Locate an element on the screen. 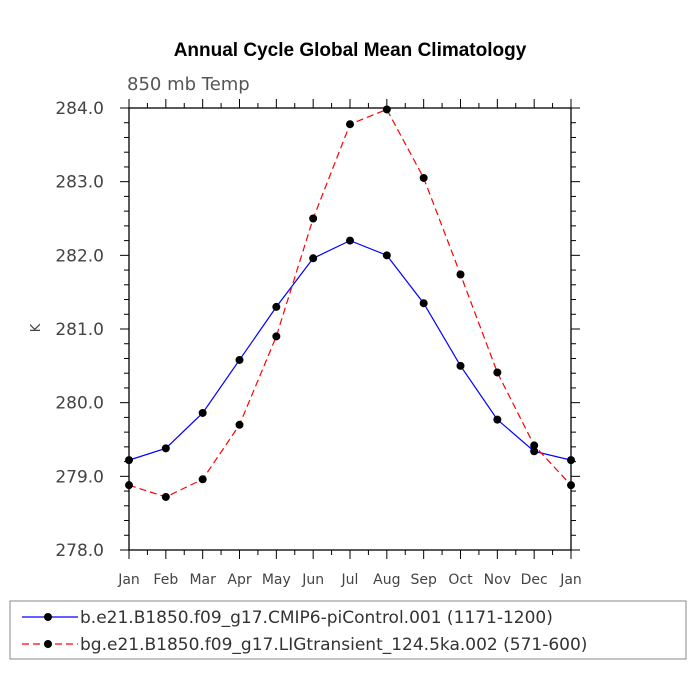  y-tick-label: 278.0 is located at coordinates (79, 551).